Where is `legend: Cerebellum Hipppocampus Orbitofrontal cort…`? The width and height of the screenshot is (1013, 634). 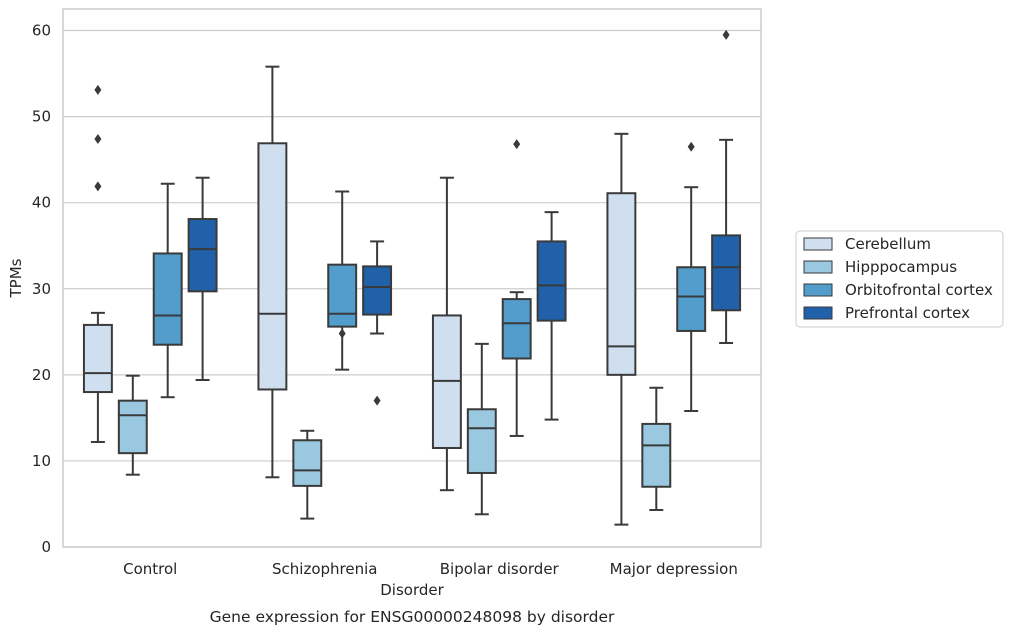
legend: Cerebellum Hipppocampus Orbitofrontal cort… is located at coordinates (899, 279).